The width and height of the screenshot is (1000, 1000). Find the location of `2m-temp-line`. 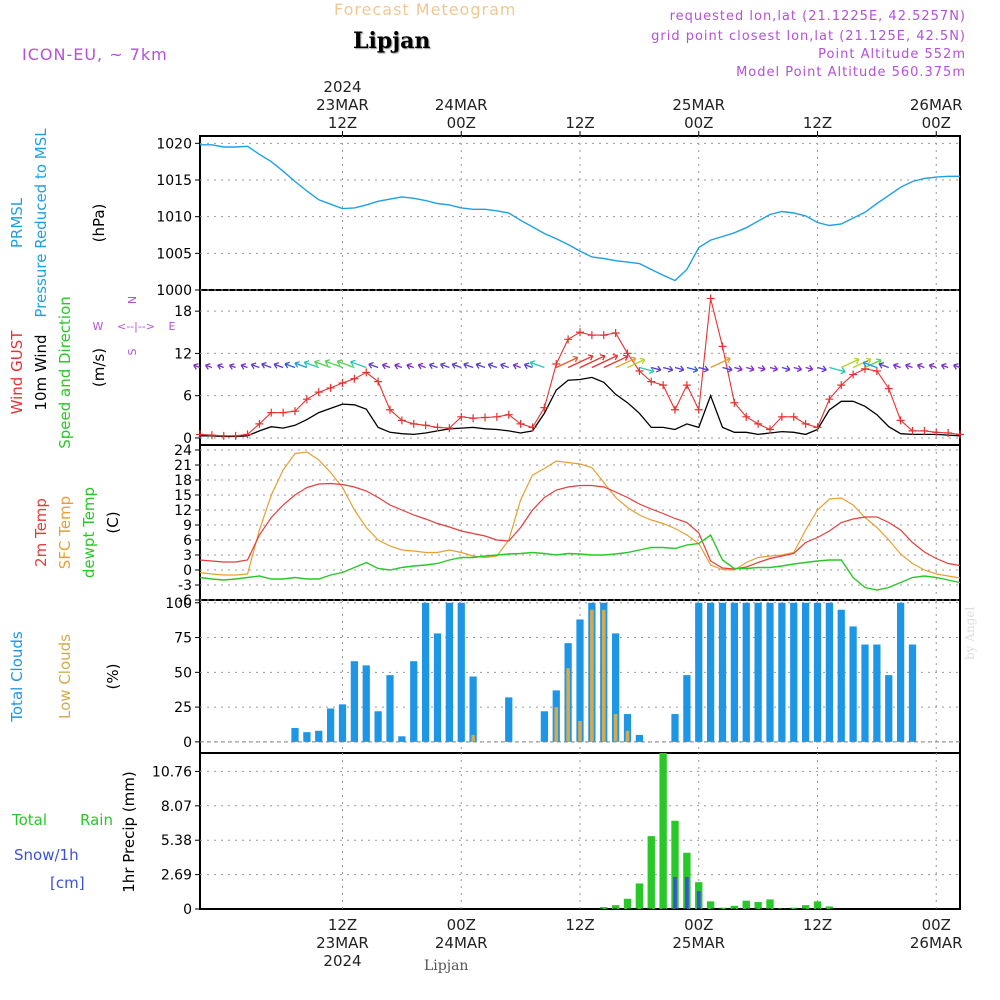

2m-temp-line is located at coordinates (580, 526).